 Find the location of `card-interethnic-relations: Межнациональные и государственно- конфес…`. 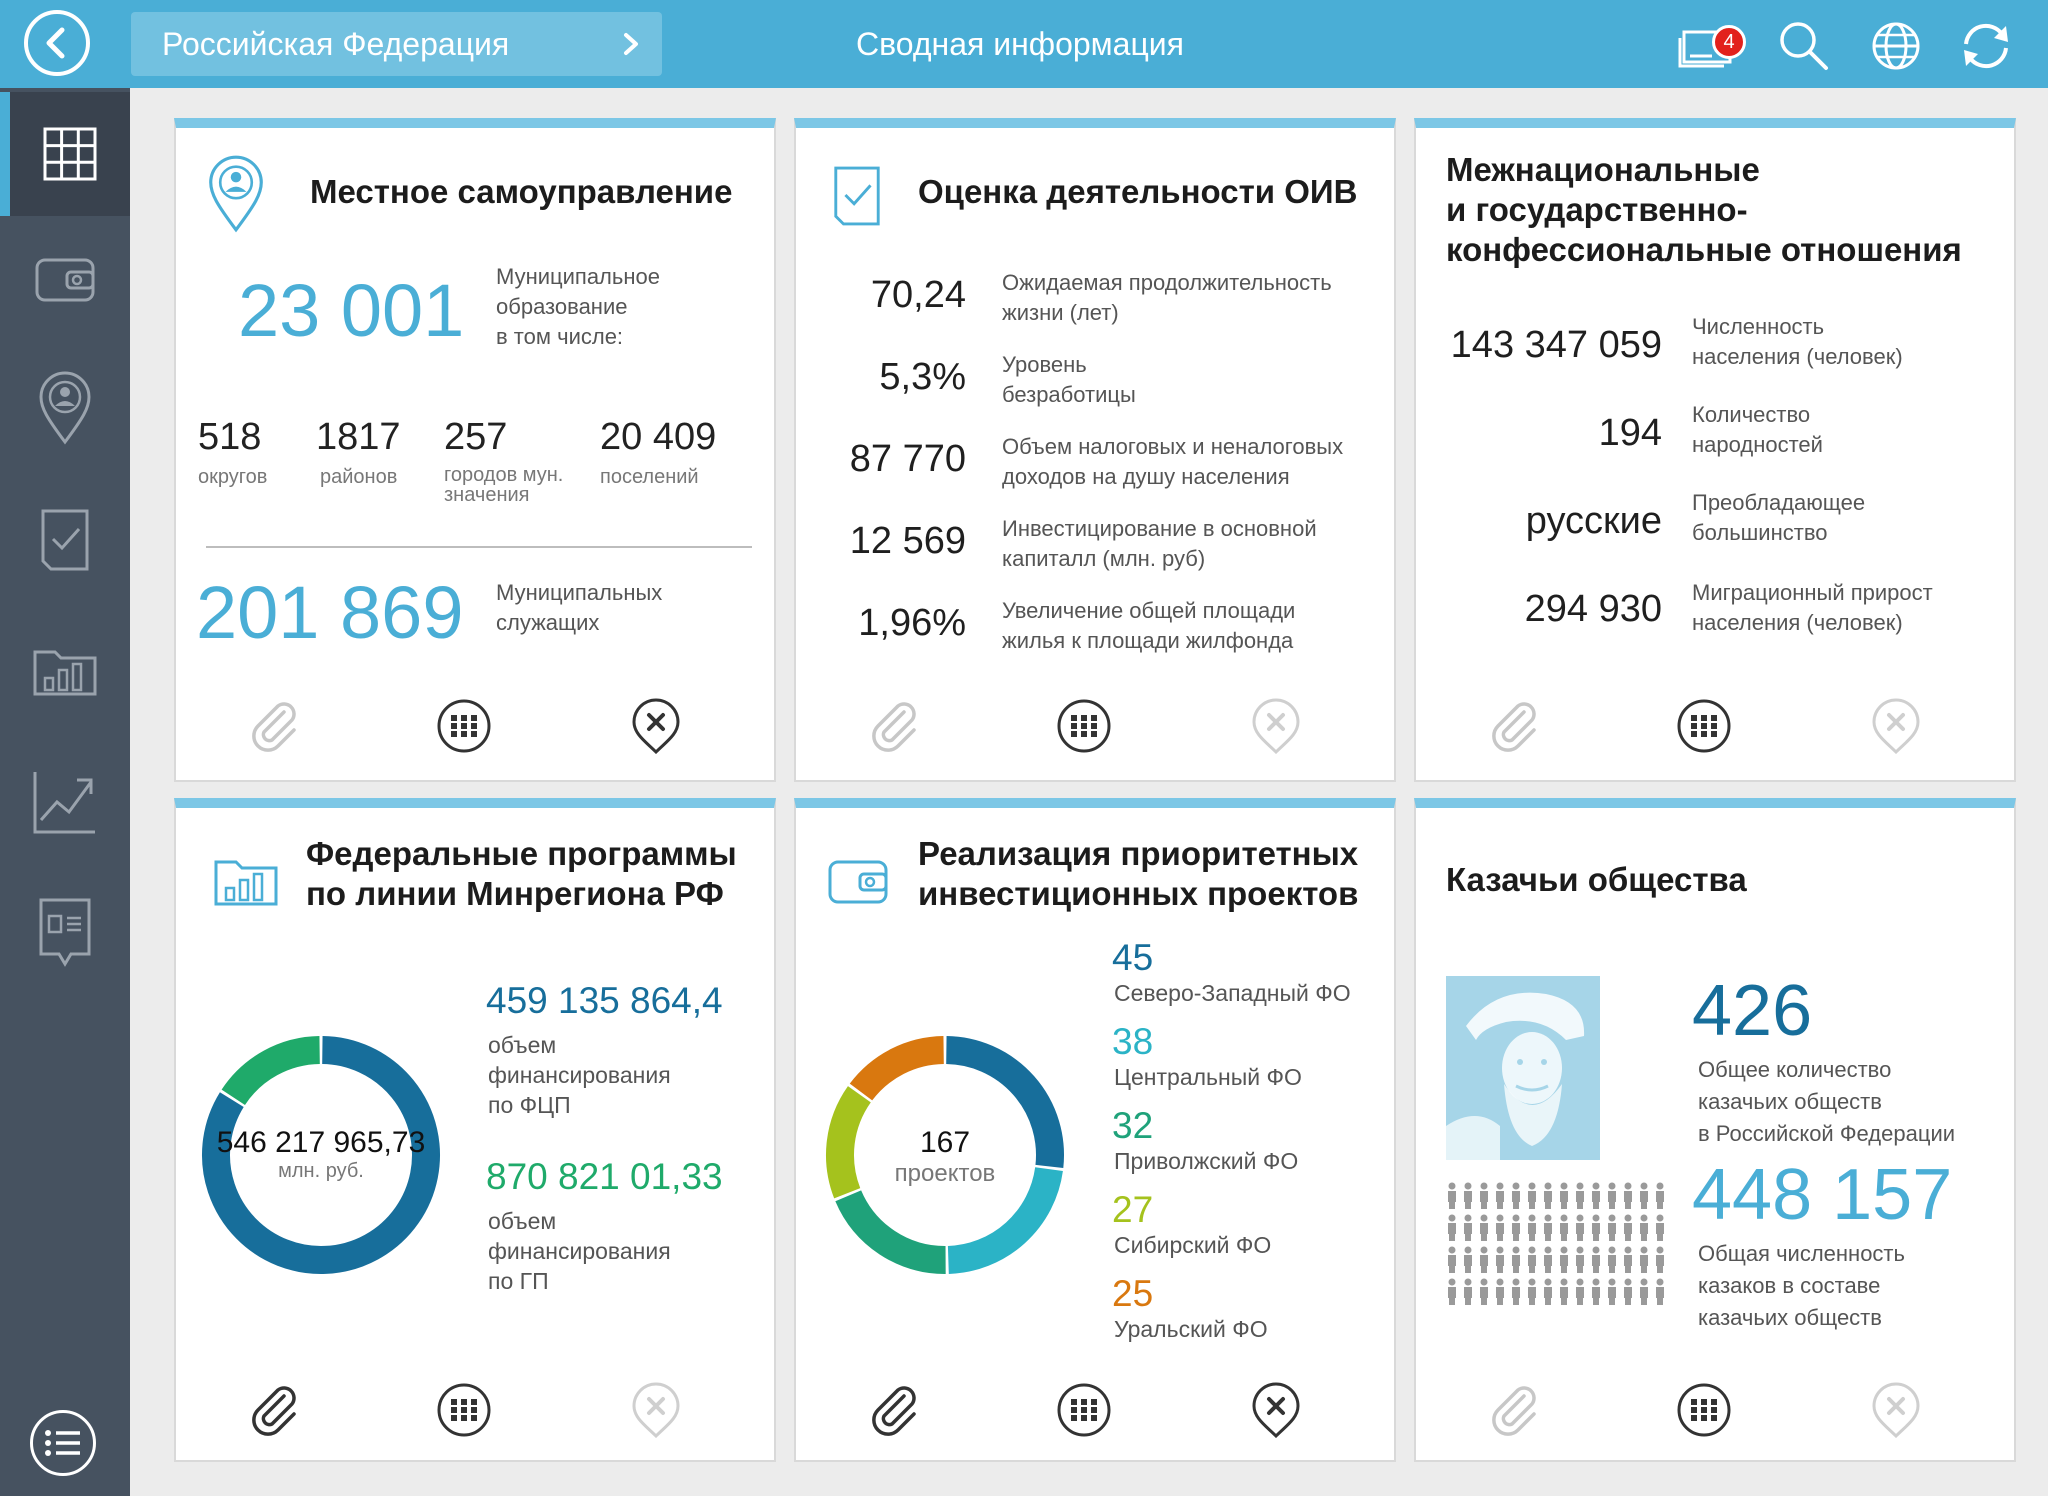

card-interethnic-relations: Межнациональные и государственно- конфес… is located at coordinates (1715, 450).